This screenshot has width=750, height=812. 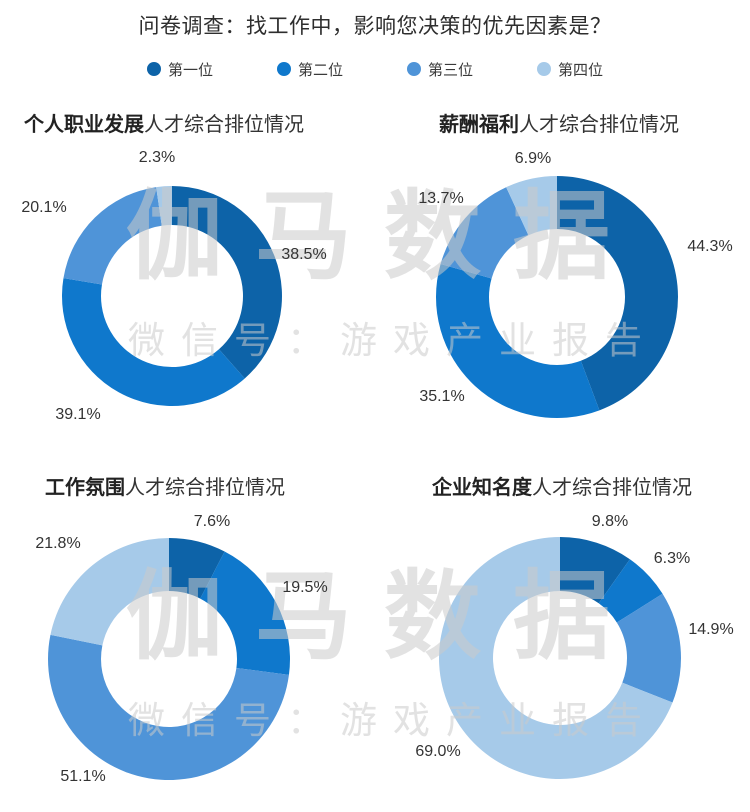 I want to click on legend-item-second: 第二位, so click(x=309, y=69).